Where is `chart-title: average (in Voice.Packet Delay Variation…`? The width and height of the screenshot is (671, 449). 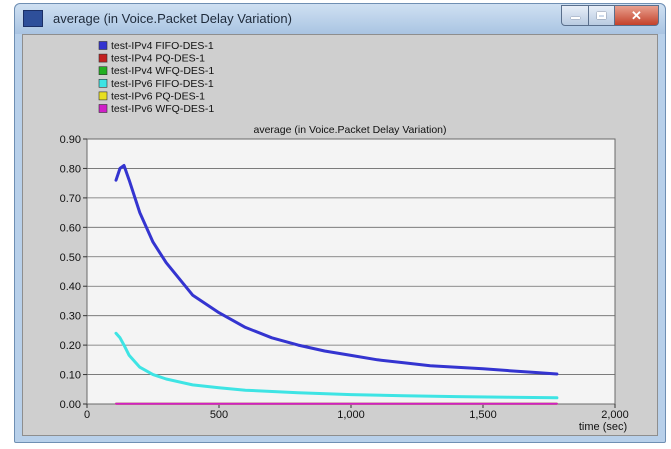
chart-title: average (in Voice.Packet Delay Variation… is located at coordinates (350, 130).